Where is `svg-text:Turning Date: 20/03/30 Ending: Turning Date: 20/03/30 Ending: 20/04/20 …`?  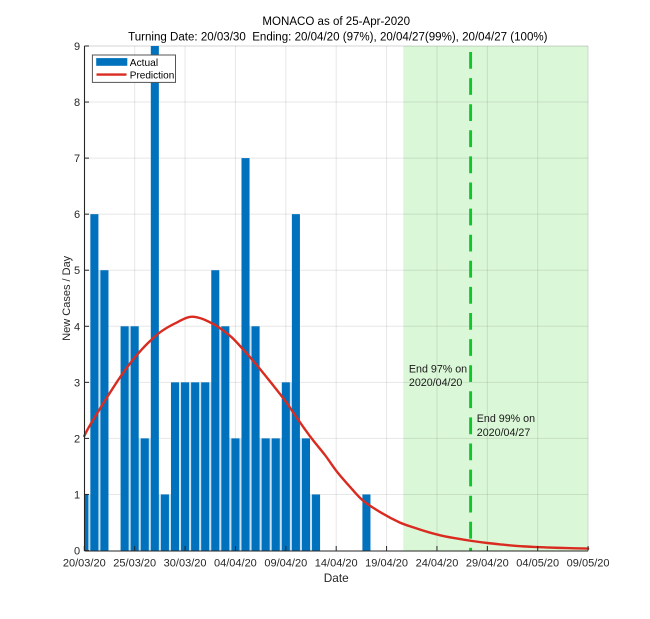
svg-text:Turning Date: 20/03/30 Ending: Turning Date: 20/03/30 Ending: 20/04/20 … is located at coordinates (338, 37).